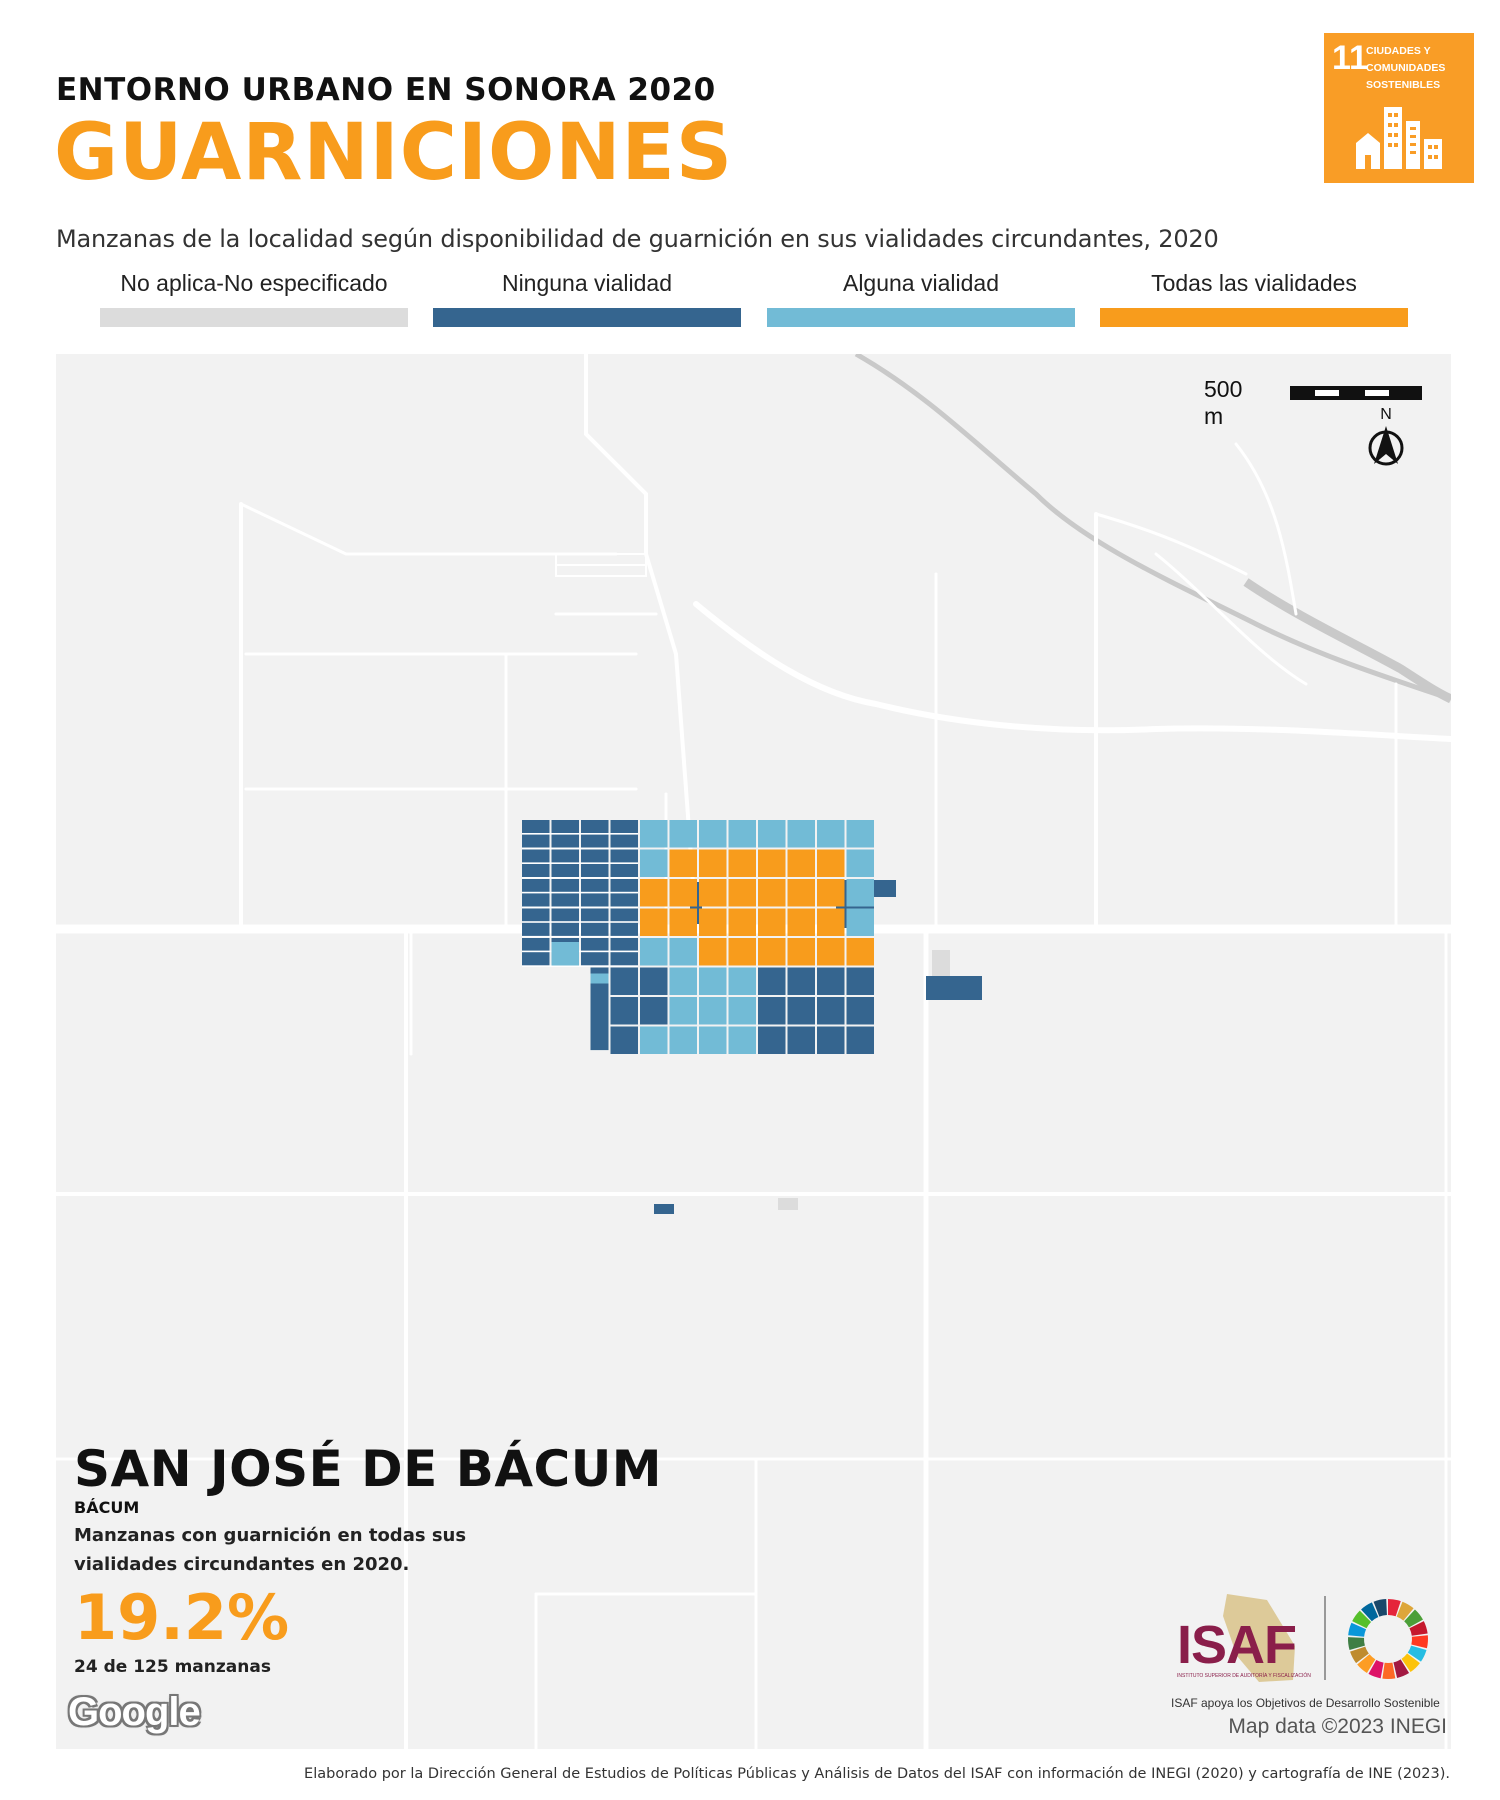 This screenshot has width=1500, height=1800. Describe the element at coordinates (921, 297) in the screenshot. I see `legend-item-alguna: Alguna vialidad` at that location.